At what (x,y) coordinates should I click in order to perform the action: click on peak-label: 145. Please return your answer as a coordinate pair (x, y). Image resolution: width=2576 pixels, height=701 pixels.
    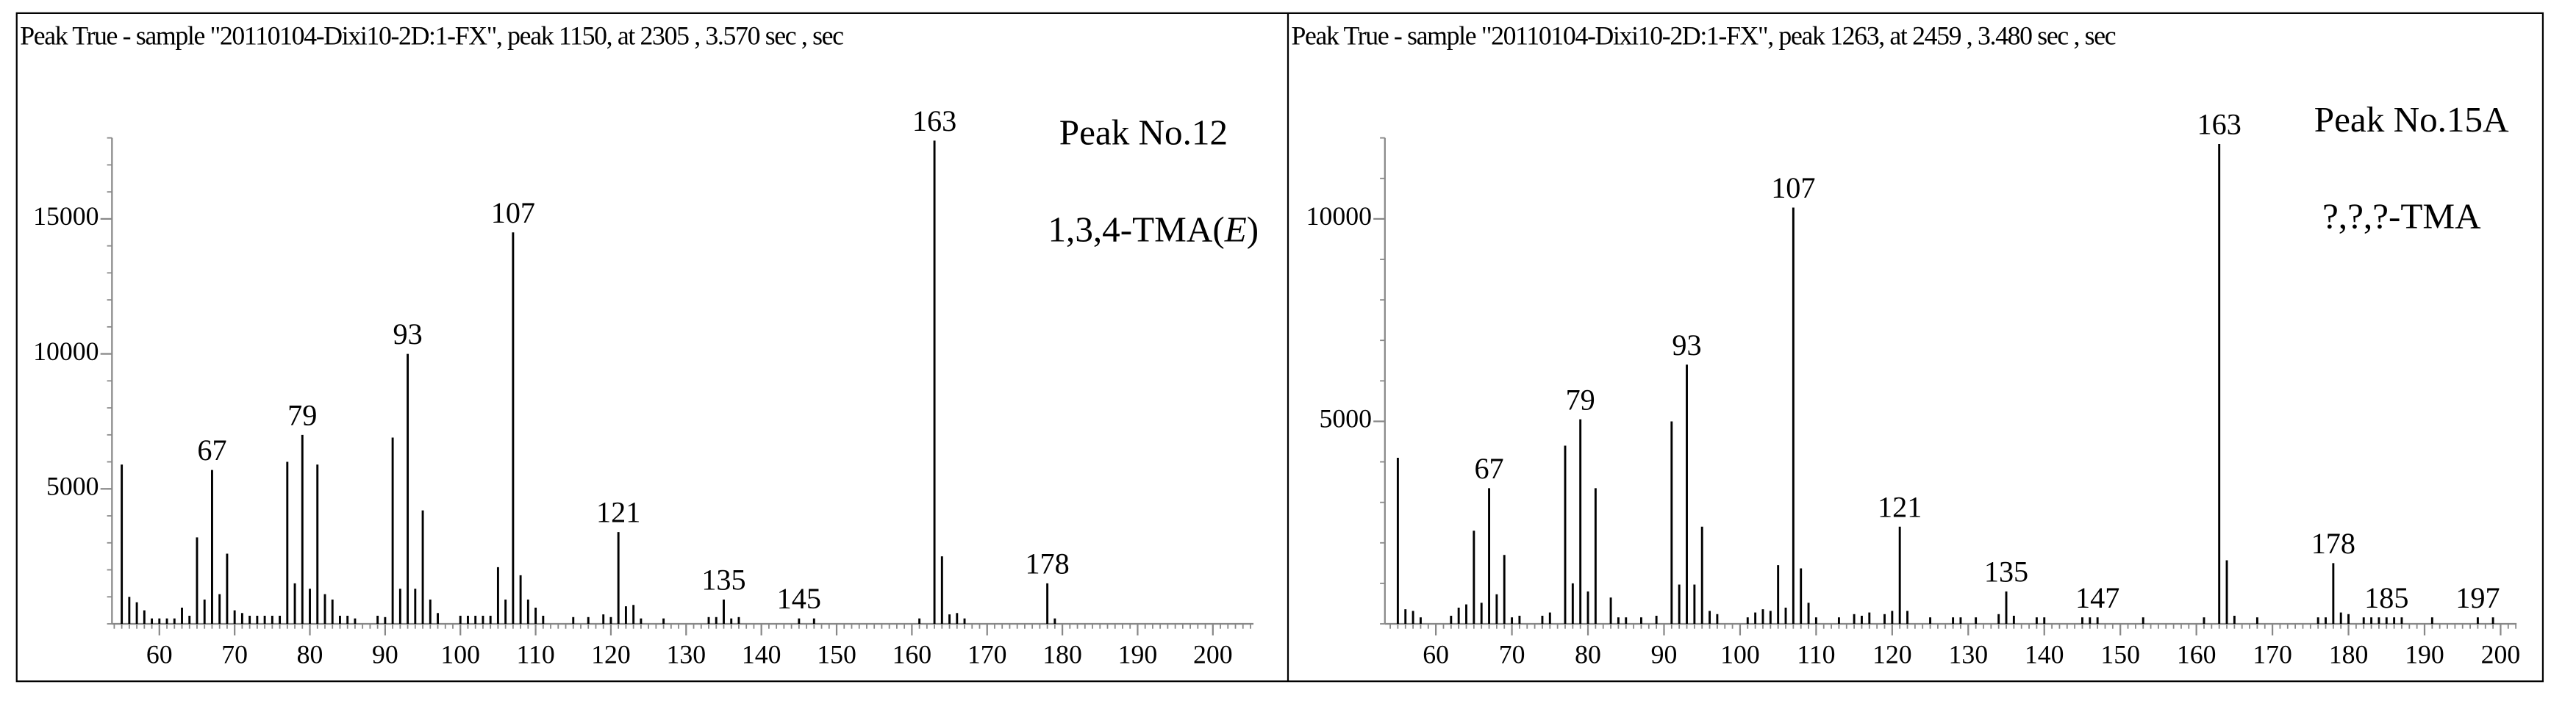
    Looking at the image, I should click on (799, 598).